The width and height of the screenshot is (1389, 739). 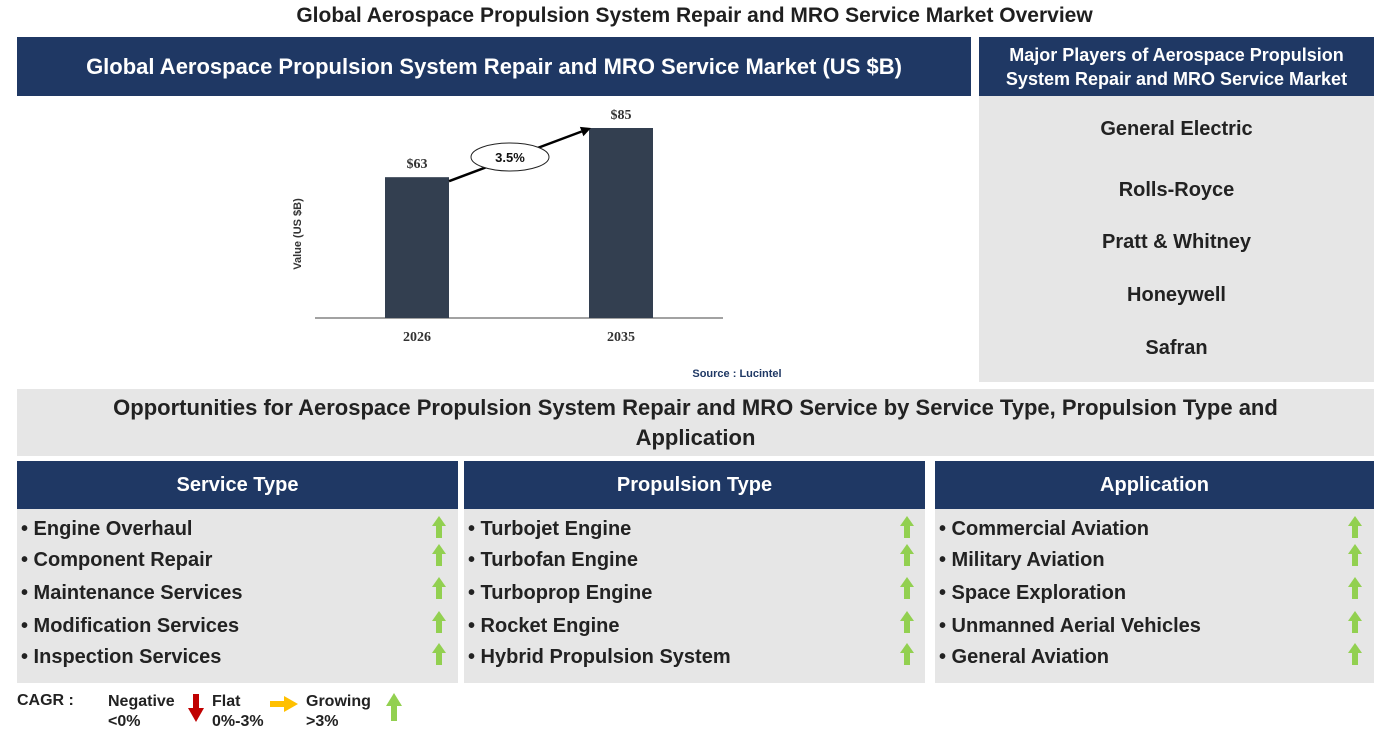 What do you see at coordinates (544, 626) in the screenshot?
I see `list-item: • Rocket Engine` at bounding box center [544, 626].